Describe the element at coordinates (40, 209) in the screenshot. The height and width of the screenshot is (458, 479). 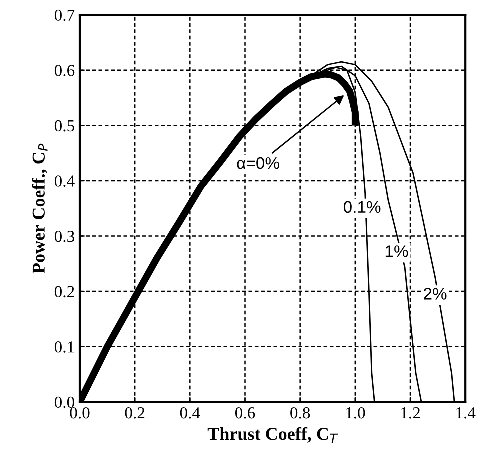
I see `y-axis-title: Power Coeff., C$_{P}$` at that location.